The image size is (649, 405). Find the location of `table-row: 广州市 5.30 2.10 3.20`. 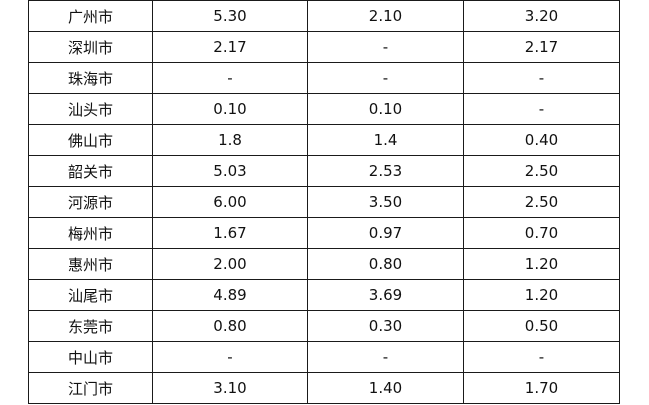

table-row: 广州市 5.30 2.10 3.20 is located at coordinates (324, 16).